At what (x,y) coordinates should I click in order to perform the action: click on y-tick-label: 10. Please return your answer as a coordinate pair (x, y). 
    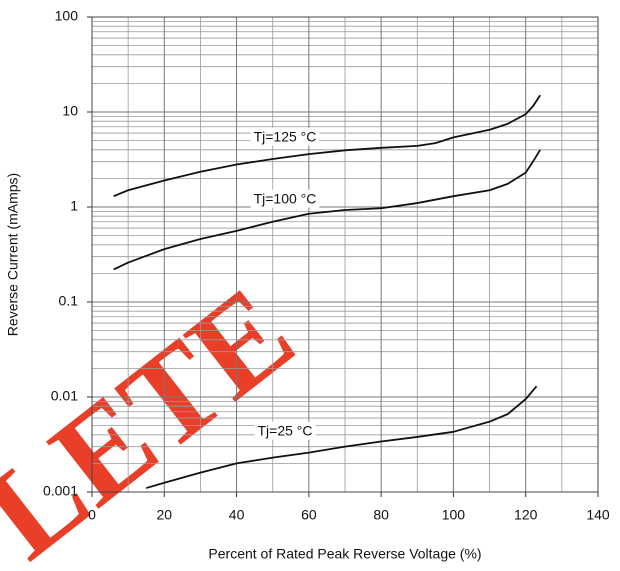
    Looking at the image, I should click on (70, 111).